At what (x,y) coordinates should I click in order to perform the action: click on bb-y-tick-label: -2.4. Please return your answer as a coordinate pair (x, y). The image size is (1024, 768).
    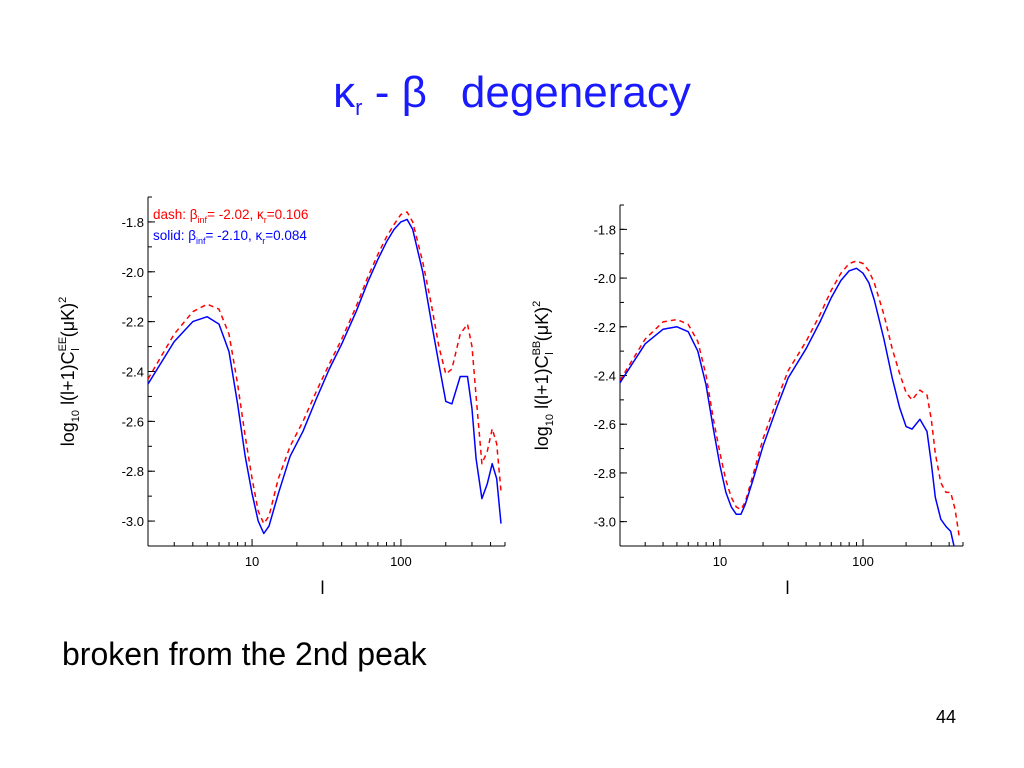
    Looking at the image, I should click on (605, 376).